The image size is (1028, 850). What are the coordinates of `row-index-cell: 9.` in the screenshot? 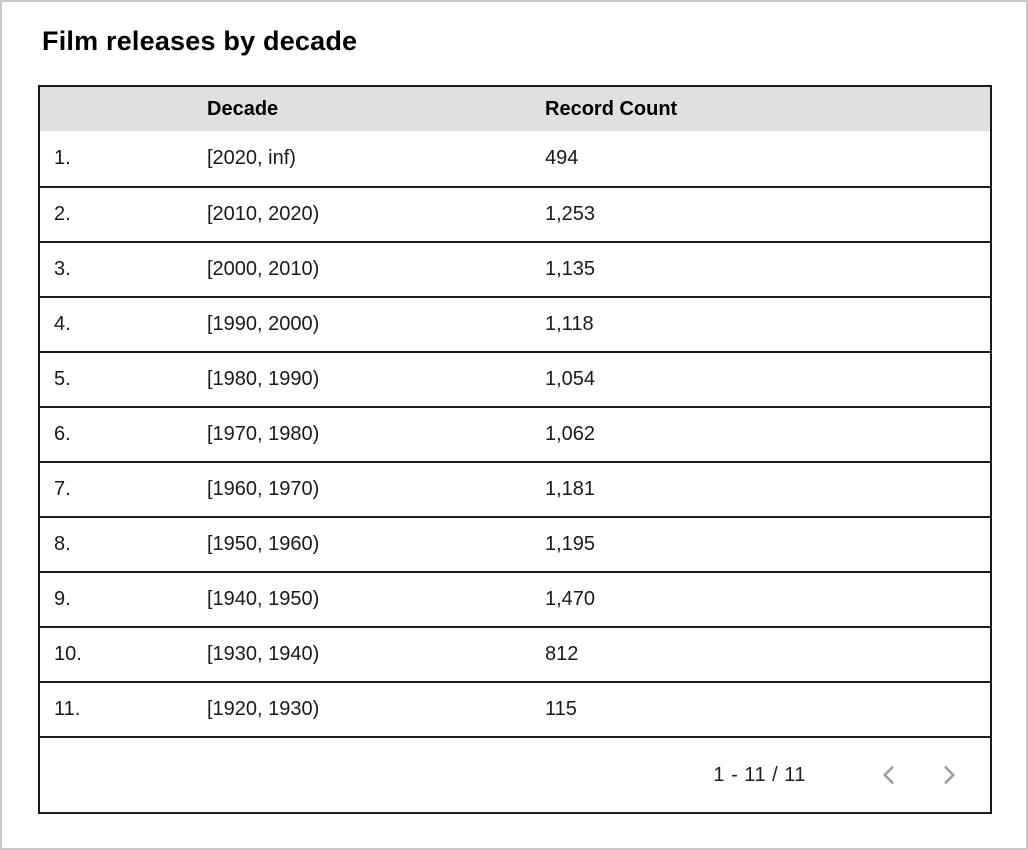 It's located at (62, 599).